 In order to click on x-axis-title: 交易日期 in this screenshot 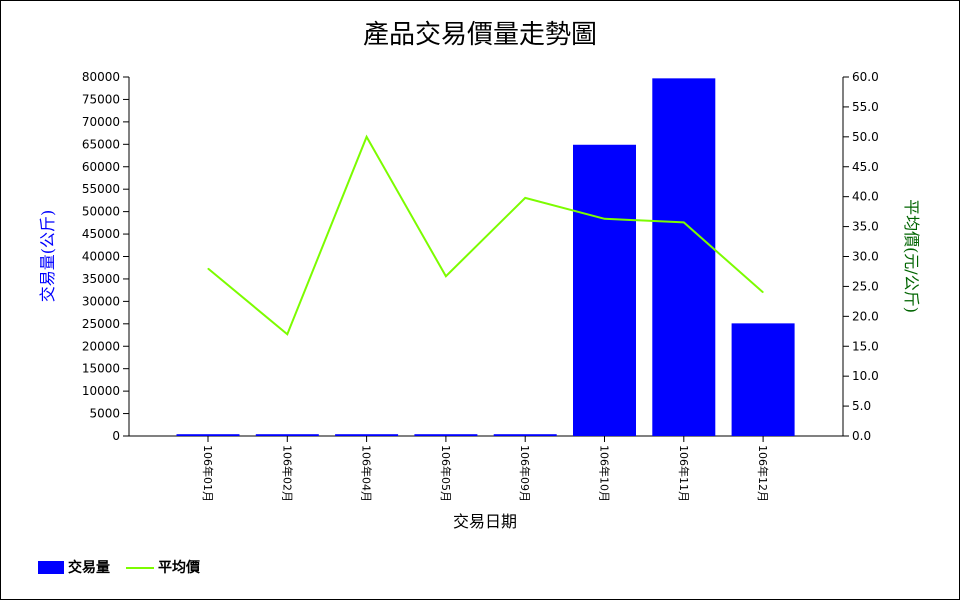, I will do `click(485, 521)`.